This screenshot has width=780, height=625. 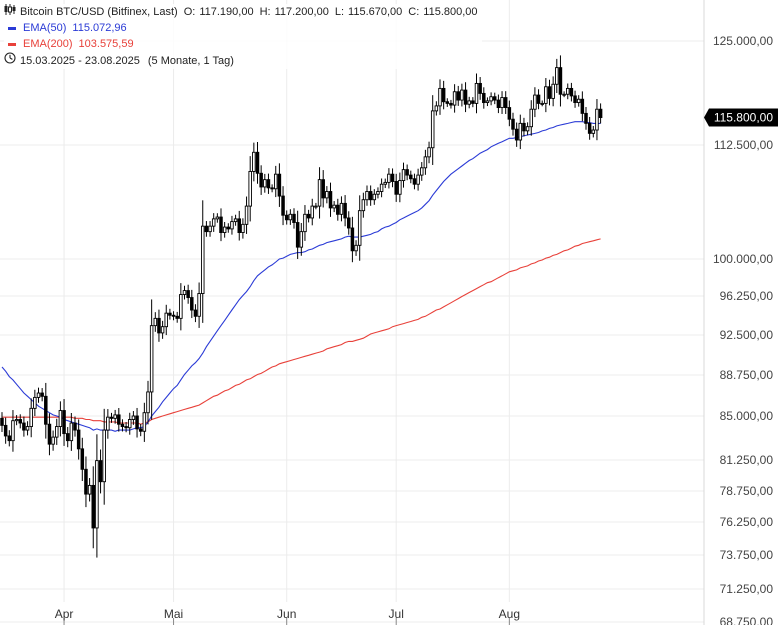 What do you see at coordinates (12, 12) in the screenshot?
I see `candlestick-icon` at bounding box center [12, 12].